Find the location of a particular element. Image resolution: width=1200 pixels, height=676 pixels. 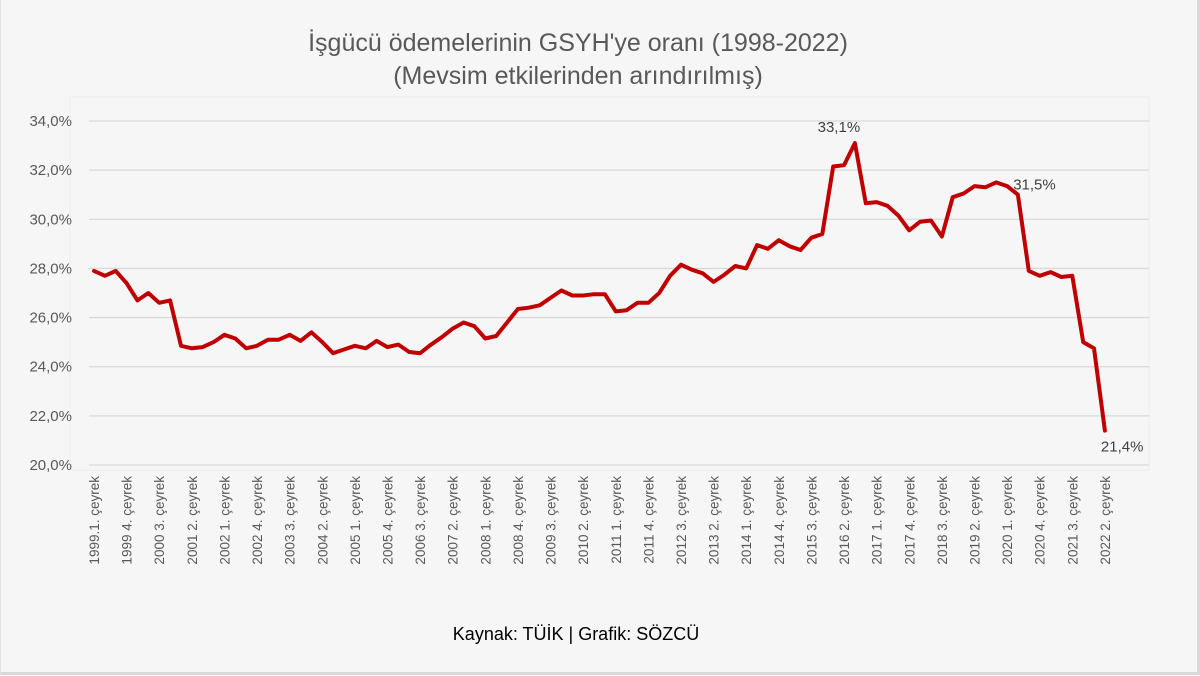

x-tick-label: 2007 2. çeyrek is located at coordinates (453, 520).